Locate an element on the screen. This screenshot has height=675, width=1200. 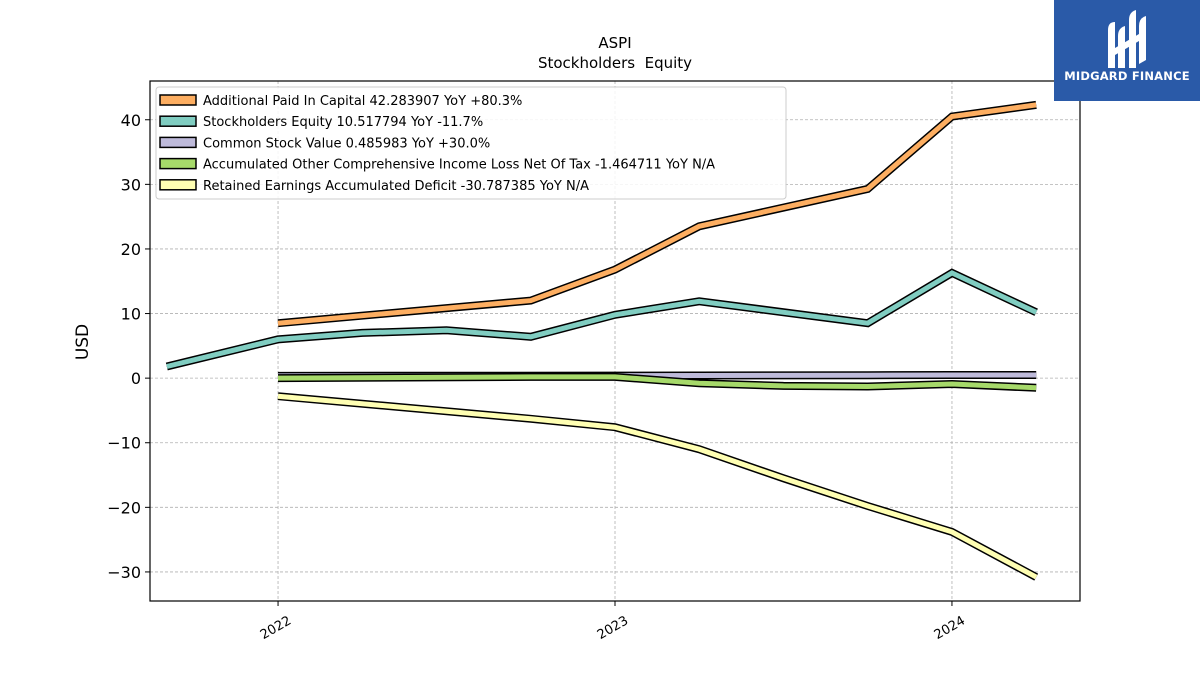
brand-logo: MIDGARD FINANCE is located at coordinates (1127, 50).